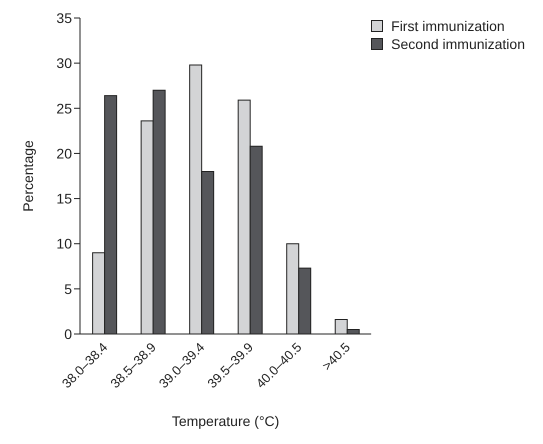 The image size is (543, 444). What do you see at coordinates (68, 288) in the screenshot?
I see `y-tick-label: 5` at bounding box center [68, 288].